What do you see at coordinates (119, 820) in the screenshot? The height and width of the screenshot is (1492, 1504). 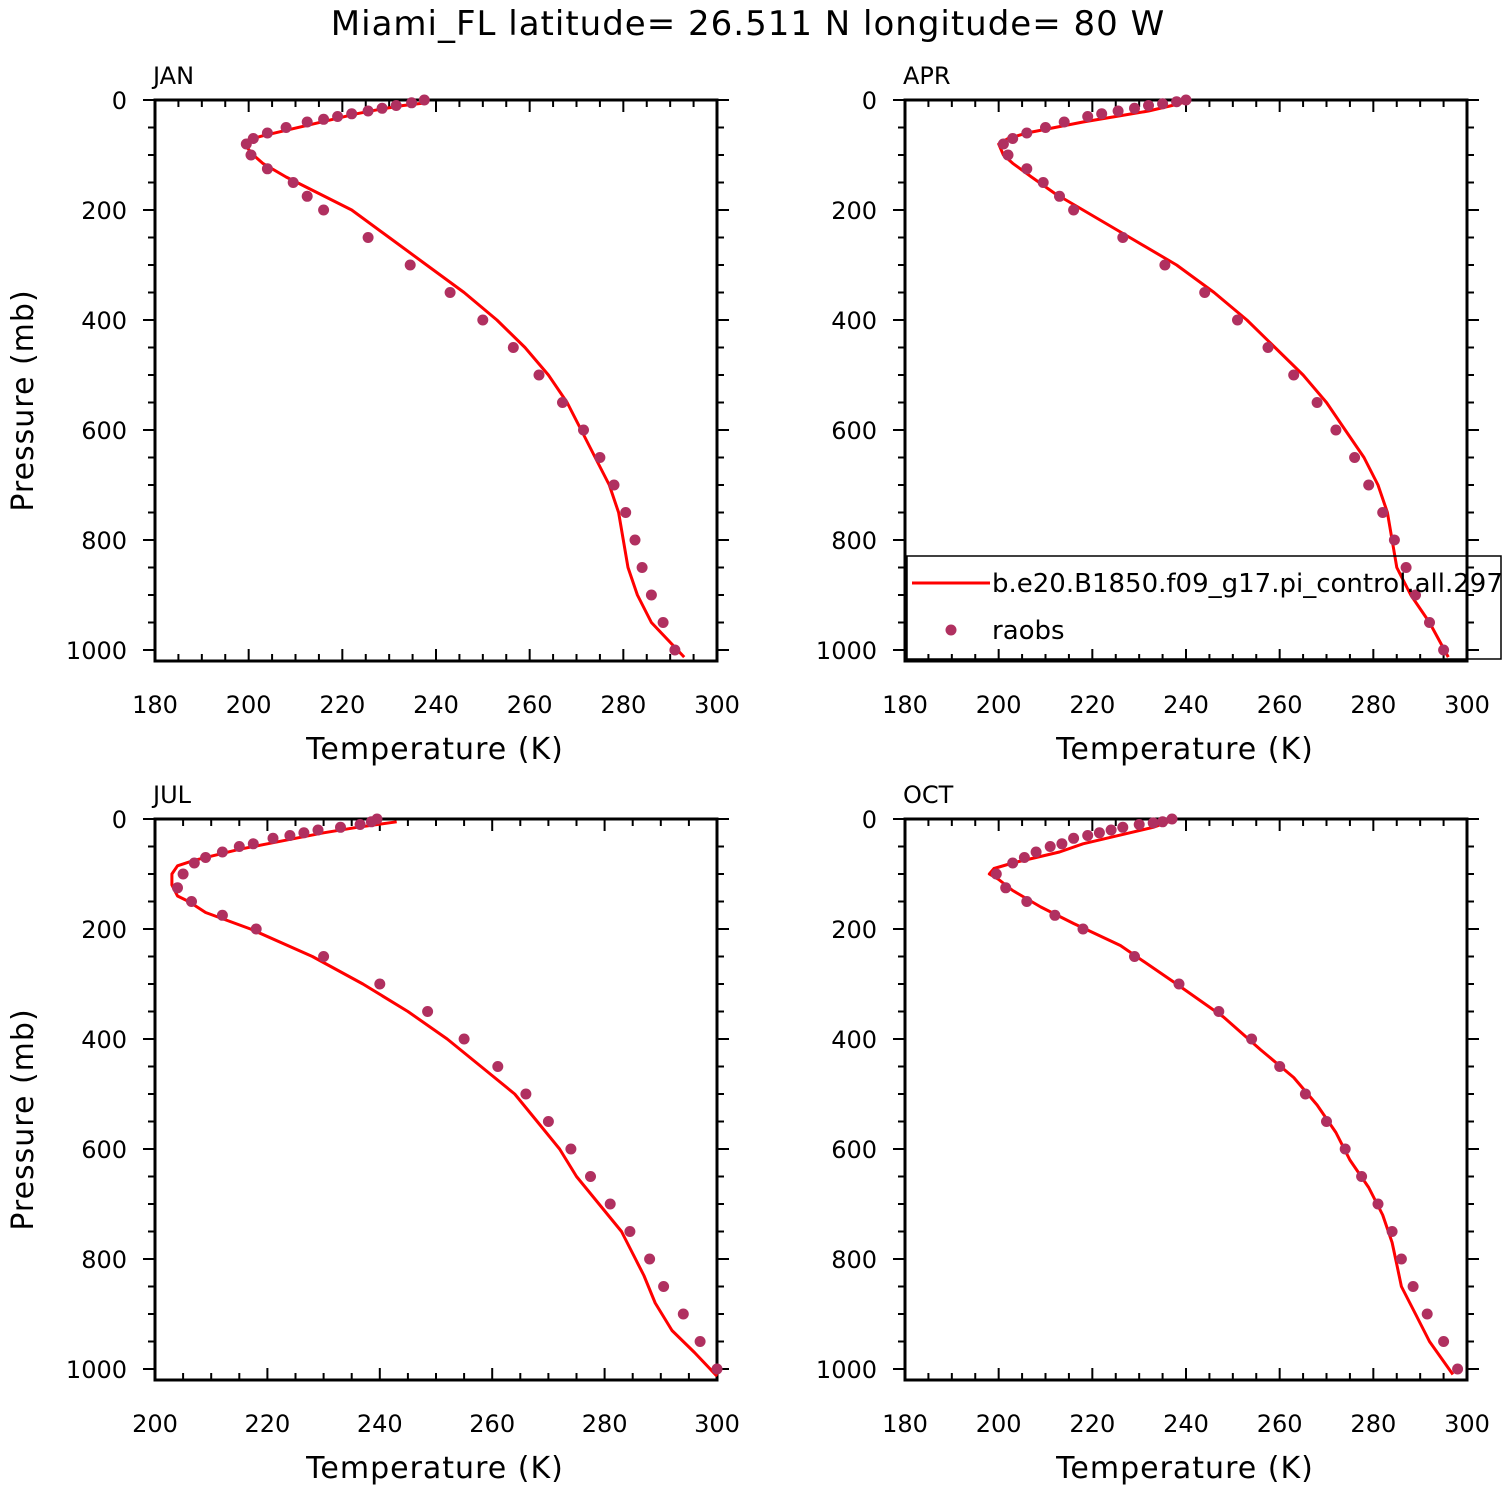 I see `y-tick-label: 0` at bounding box center [119, 820].